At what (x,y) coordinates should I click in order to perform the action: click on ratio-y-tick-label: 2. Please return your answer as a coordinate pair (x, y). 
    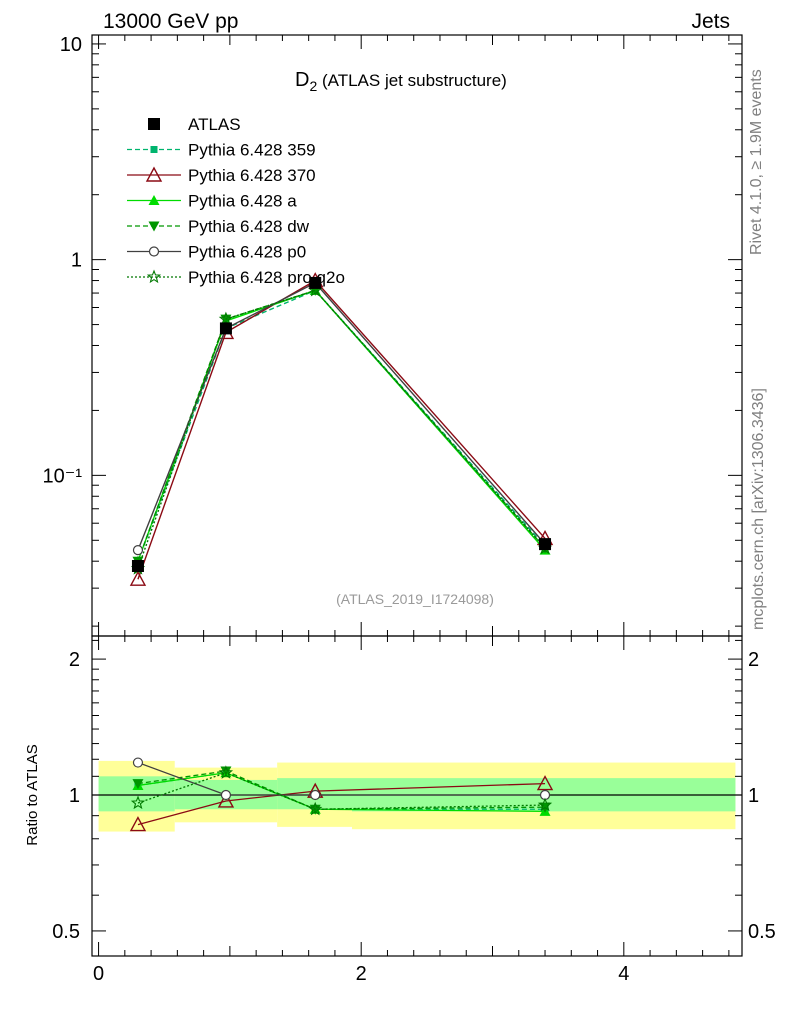
    Looking at the image, I should click on (74, 660).